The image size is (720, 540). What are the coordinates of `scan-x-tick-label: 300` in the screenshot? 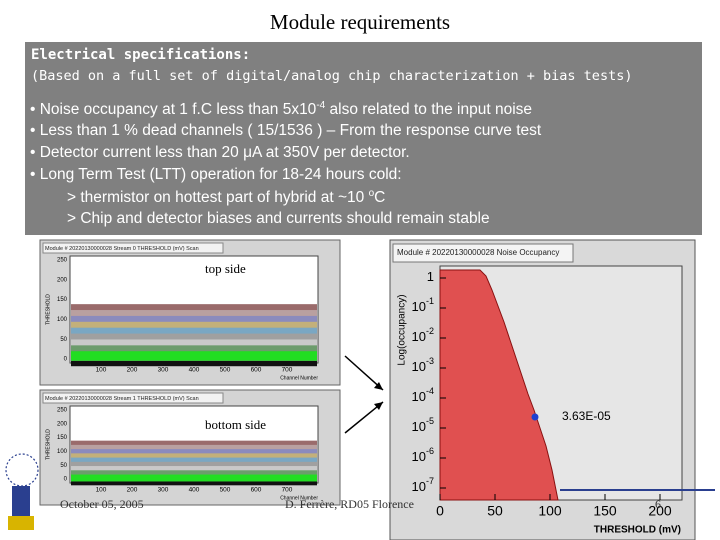 It's located at (163, 490).